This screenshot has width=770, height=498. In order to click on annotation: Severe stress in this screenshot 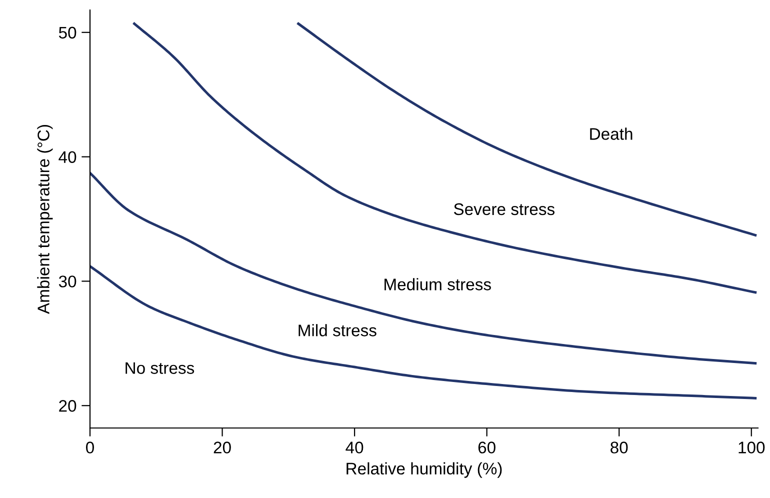, I will do `click(504, 209)`.